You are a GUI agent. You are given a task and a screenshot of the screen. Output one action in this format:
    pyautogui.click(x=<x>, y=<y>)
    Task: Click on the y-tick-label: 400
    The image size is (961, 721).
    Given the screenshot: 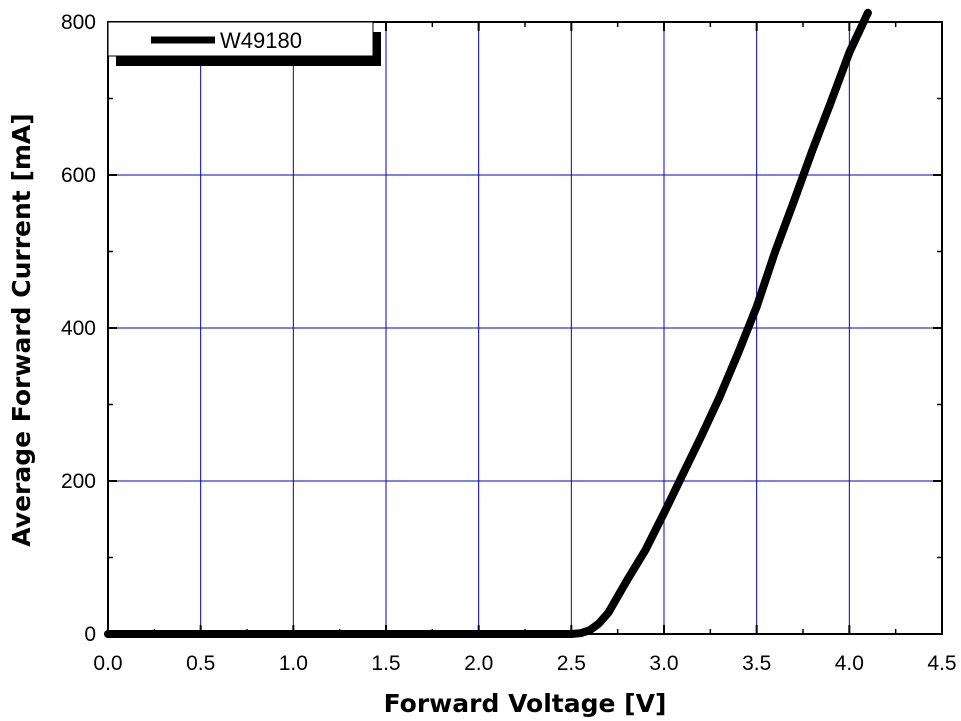 What is the action you would take?
    pyautogui.click(x=78, y=328)
    